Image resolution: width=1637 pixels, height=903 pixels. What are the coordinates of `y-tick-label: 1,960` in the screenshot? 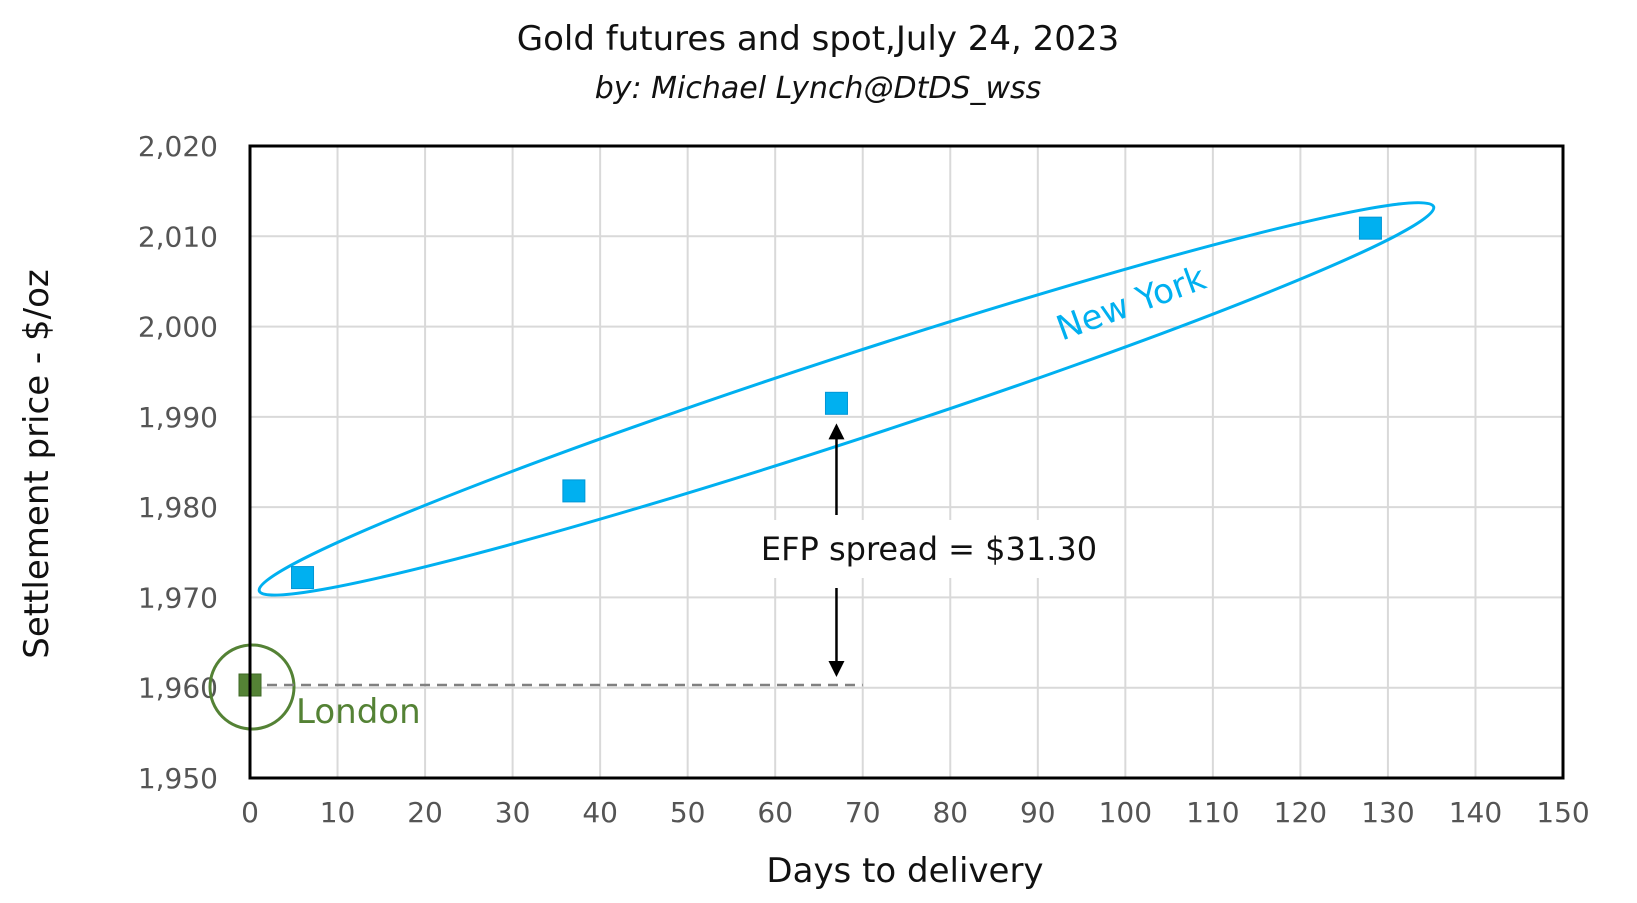 It's located at (178, 688).